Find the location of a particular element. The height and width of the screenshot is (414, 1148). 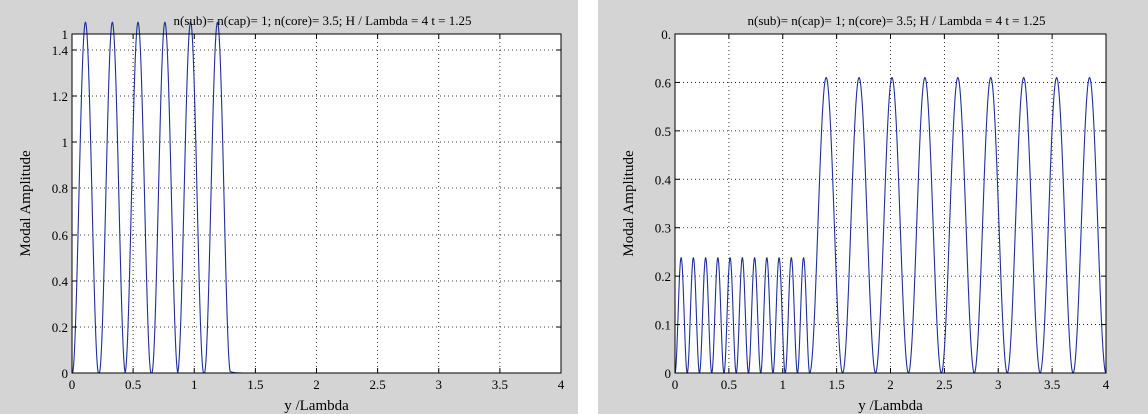

left-x-tick-label: 4 is located at coordinates (561, 384).